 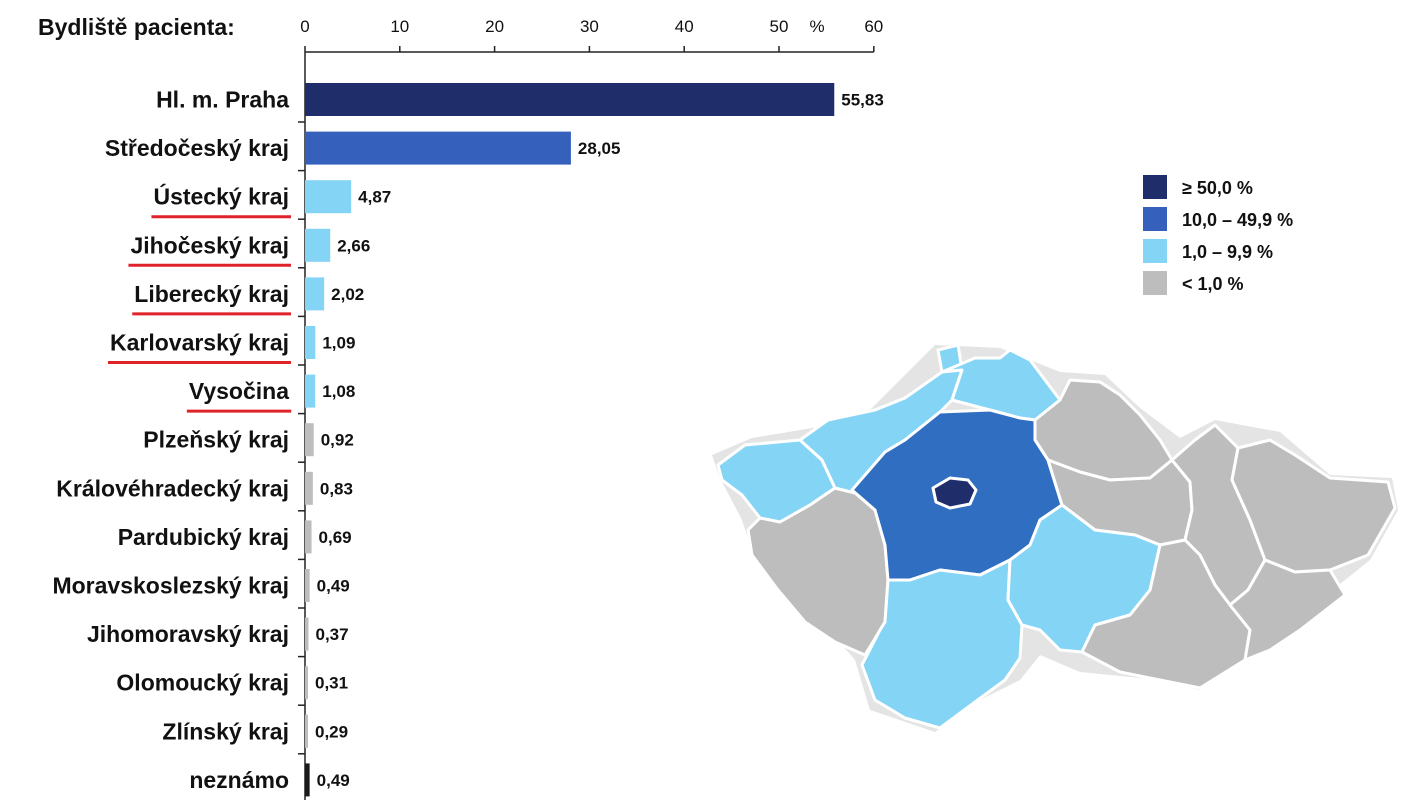 I want to click on legend-label: 1,0 – 9,9 %, so click(x=1227, y=252).